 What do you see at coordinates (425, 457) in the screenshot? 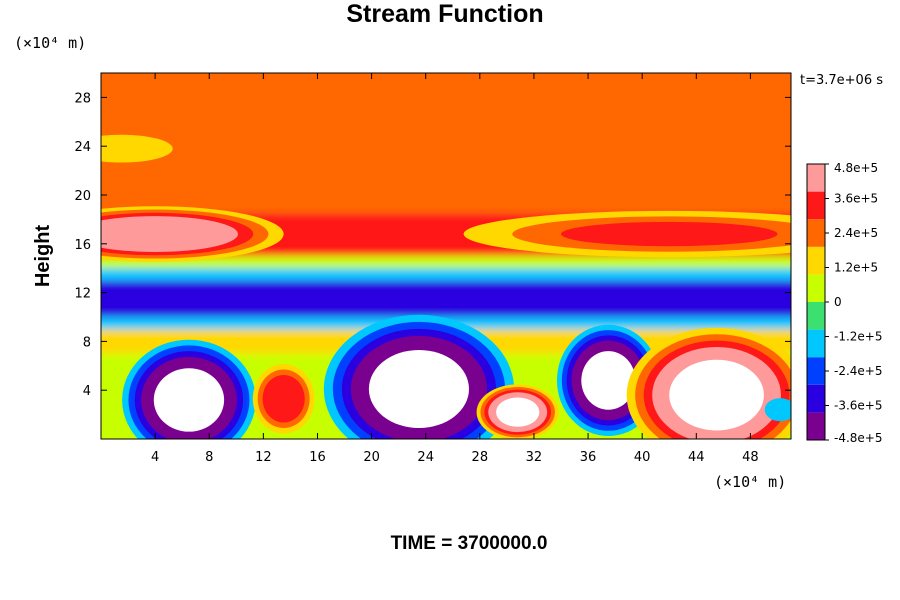
I see `x-tick-label: 24` at bounding box center [425, 457].